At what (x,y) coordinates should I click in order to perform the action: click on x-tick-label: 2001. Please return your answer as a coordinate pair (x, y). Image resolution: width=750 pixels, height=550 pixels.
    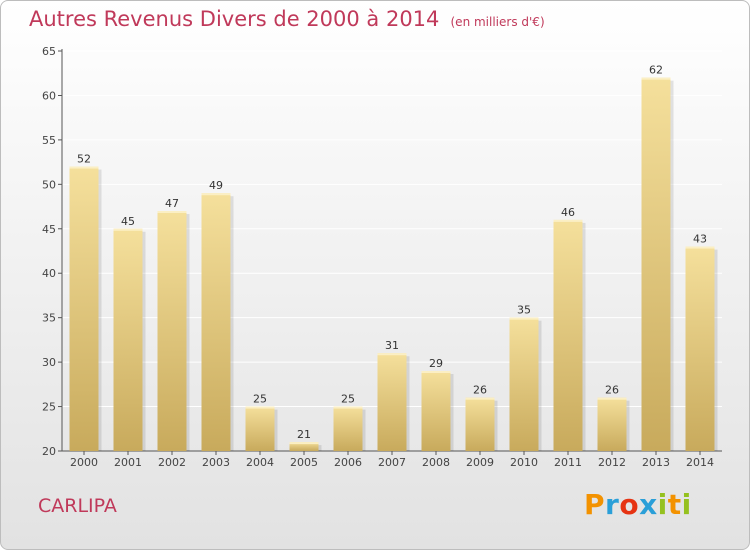
    Looking at the image, I should click on (128, 462).